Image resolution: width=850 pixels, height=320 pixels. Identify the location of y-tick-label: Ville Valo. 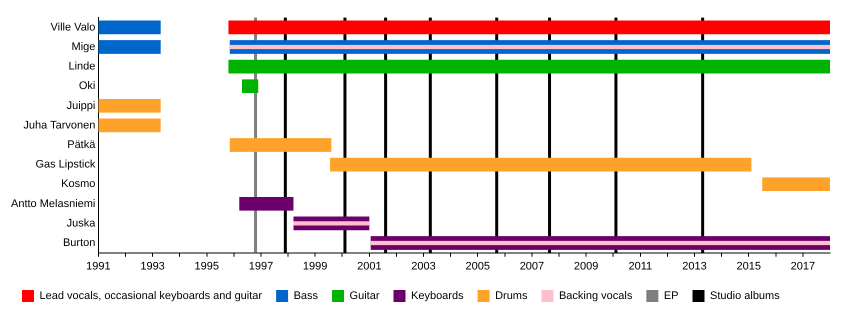
(73, 27).